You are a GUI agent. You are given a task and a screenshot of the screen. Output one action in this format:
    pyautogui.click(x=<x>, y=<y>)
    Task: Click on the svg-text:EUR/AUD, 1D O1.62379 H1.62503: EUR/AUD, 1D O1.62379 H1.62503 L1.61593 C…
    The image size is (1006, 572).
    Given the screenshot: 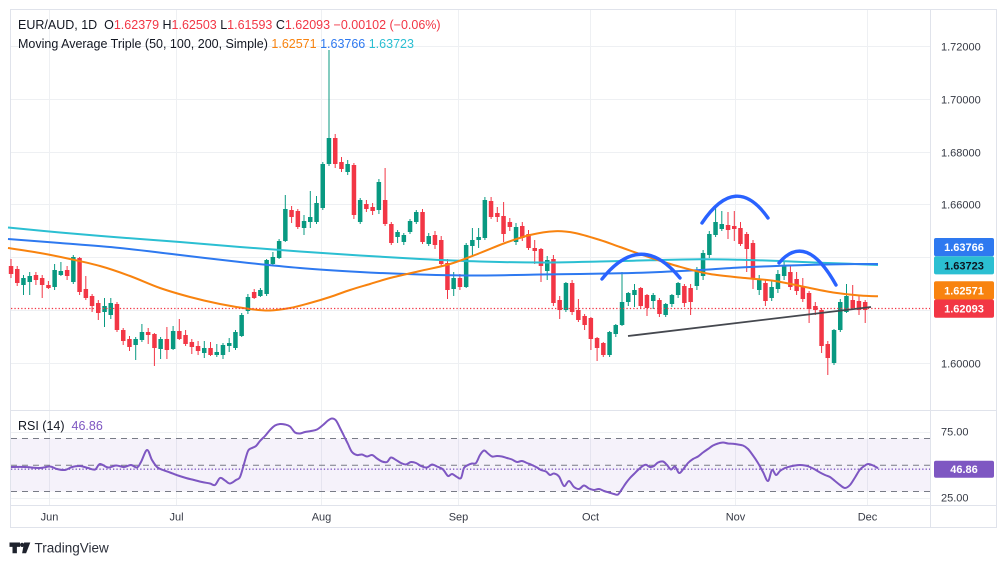 What is the action you would take?
    pyautogui.click(x=229, y=25)
    